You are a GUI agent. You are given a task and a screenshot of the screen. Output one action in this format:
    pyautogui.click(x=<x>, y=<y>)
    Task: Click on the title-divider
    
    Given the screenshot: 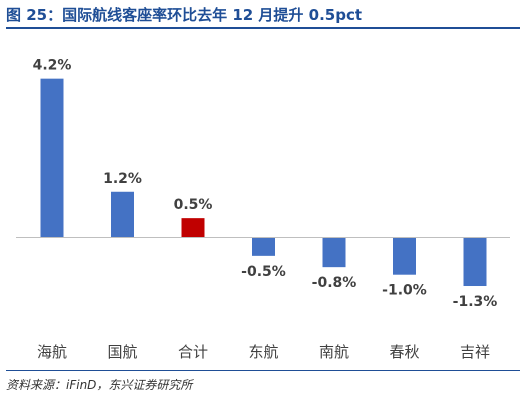 What is the action you would take?
    pyautogui.click(x=263, y=28)
    